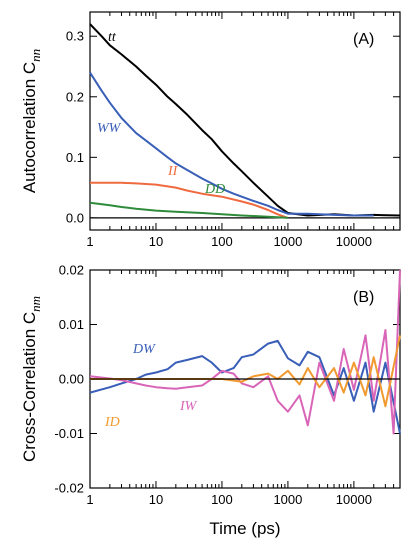 The width and height of the screenshot is (403, 550). I want to click on panel-b-y-axis-label: Cross-Correlation Cnm, so click(31, 379).